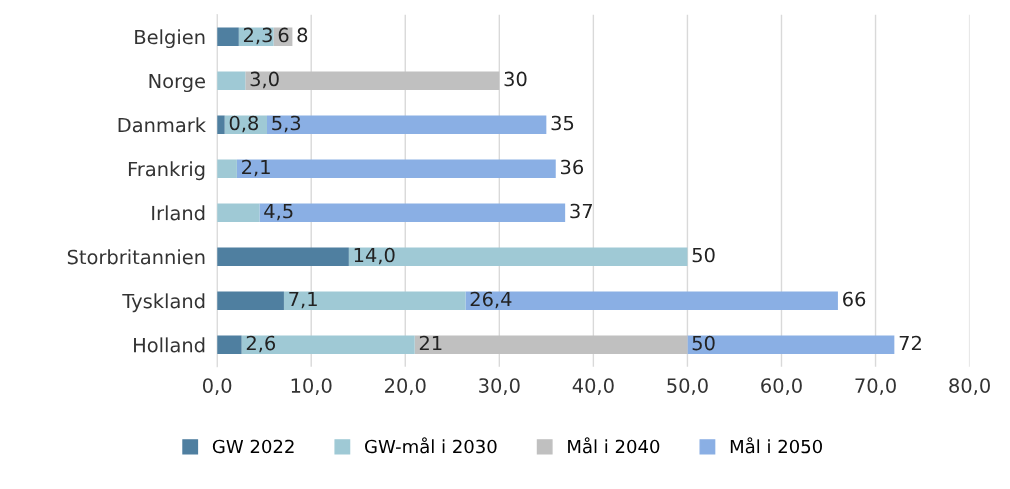 This screenshot has width=1010, height=489. Describe the element at coordinates (431, 445) in the screenshot. I see `legend-label: GW-mål i 2030` at that location.